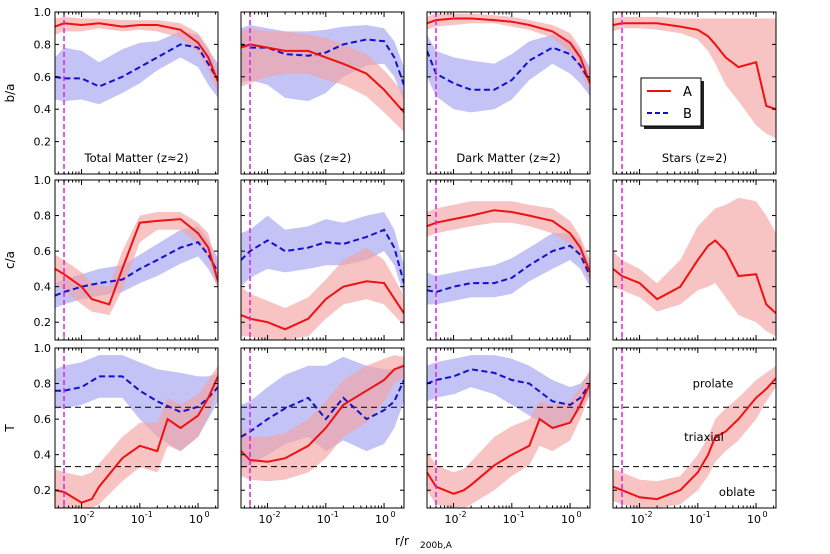 This screenshot has height=554, width=830. What do you see at coordinates (713, 384) in the screenshot?
I see `region-label-prolate: prolate` at bounding box center [713, 384].